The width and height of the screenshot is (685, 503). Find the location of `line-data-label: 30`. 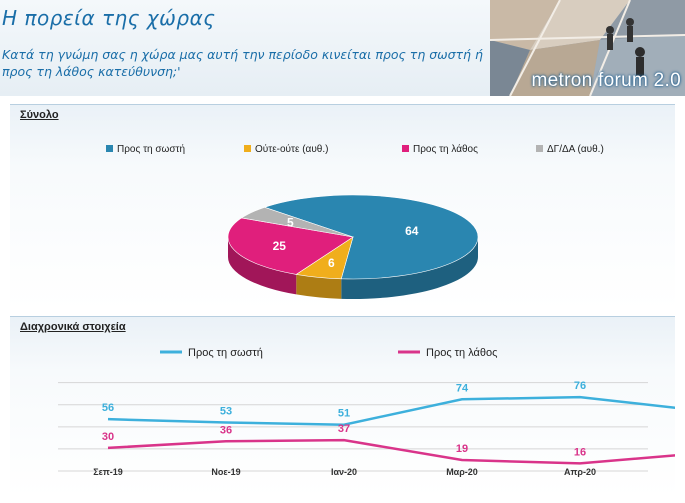

line-data-label: 30 is located at coordinates (108, 437).